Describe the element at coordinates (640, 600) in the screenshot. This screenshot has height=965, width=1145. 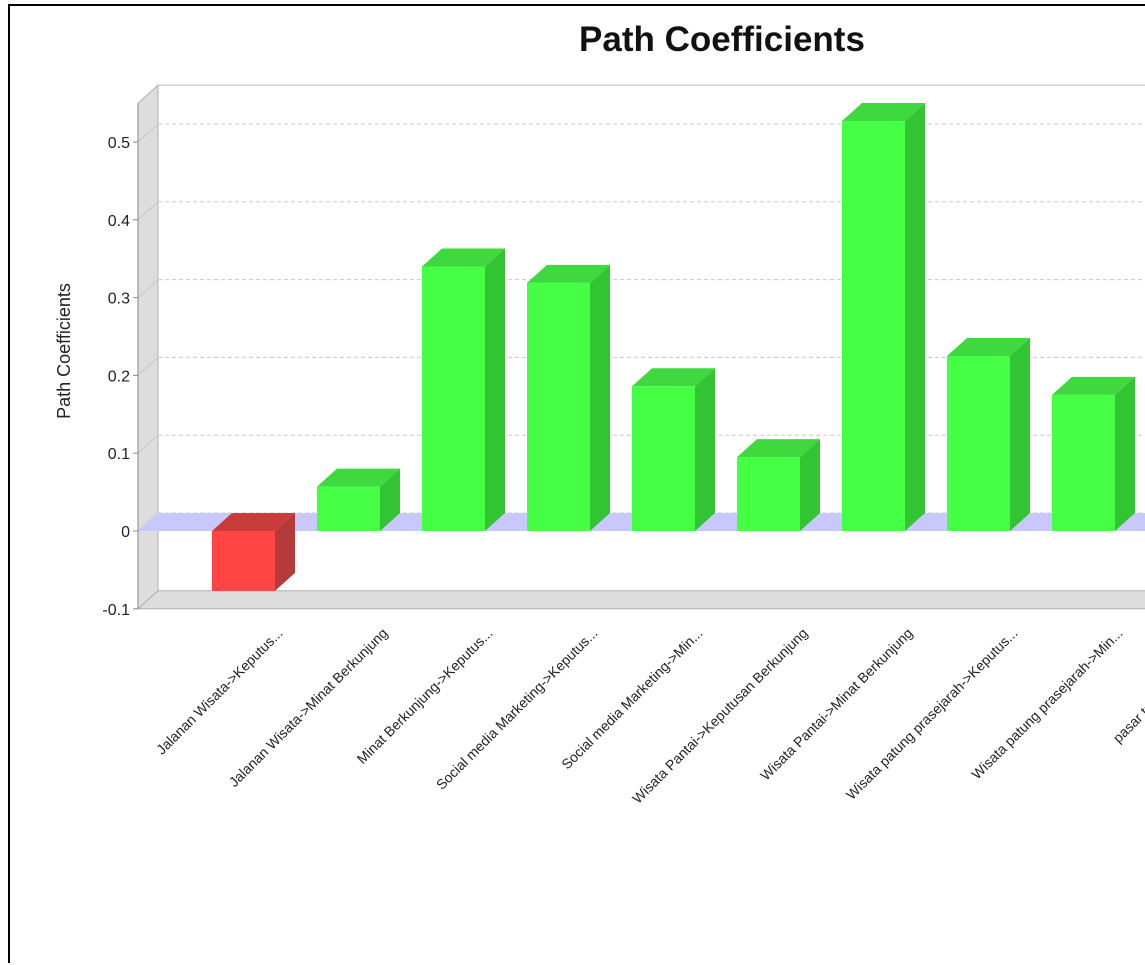
I see `floor` at that location.